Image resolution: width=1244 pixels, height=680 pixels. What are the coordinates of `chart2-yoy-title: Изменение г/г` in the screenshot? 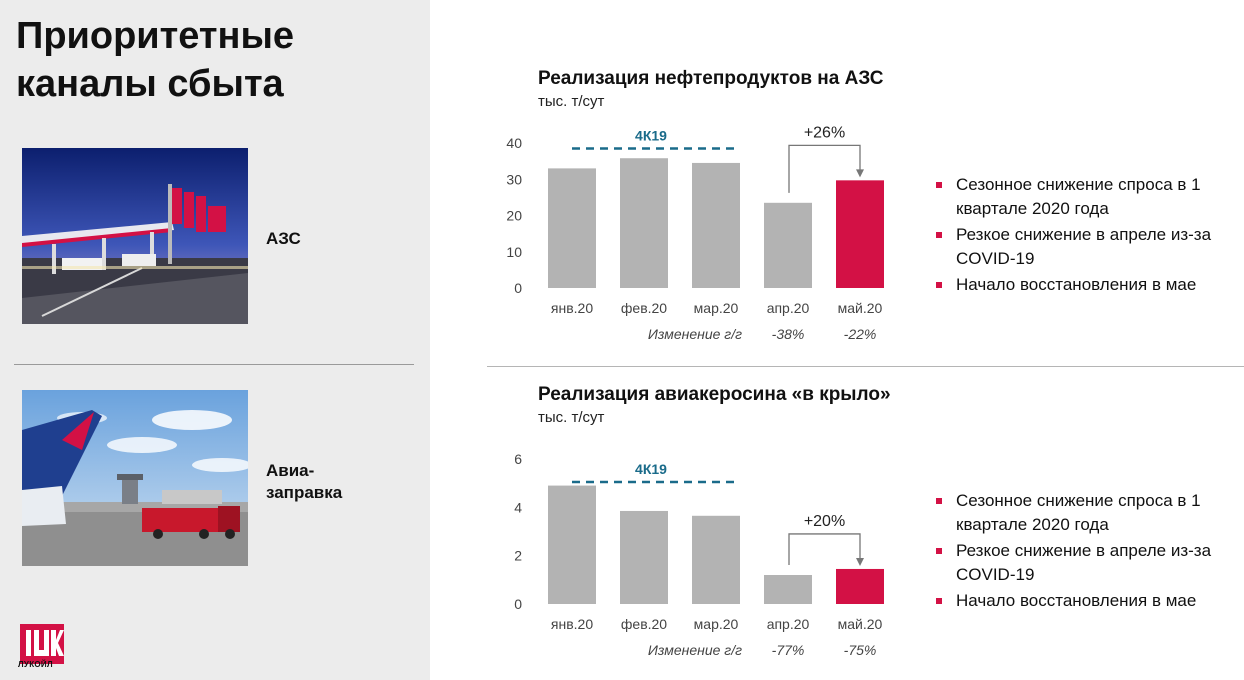 It's located at (695, 650).